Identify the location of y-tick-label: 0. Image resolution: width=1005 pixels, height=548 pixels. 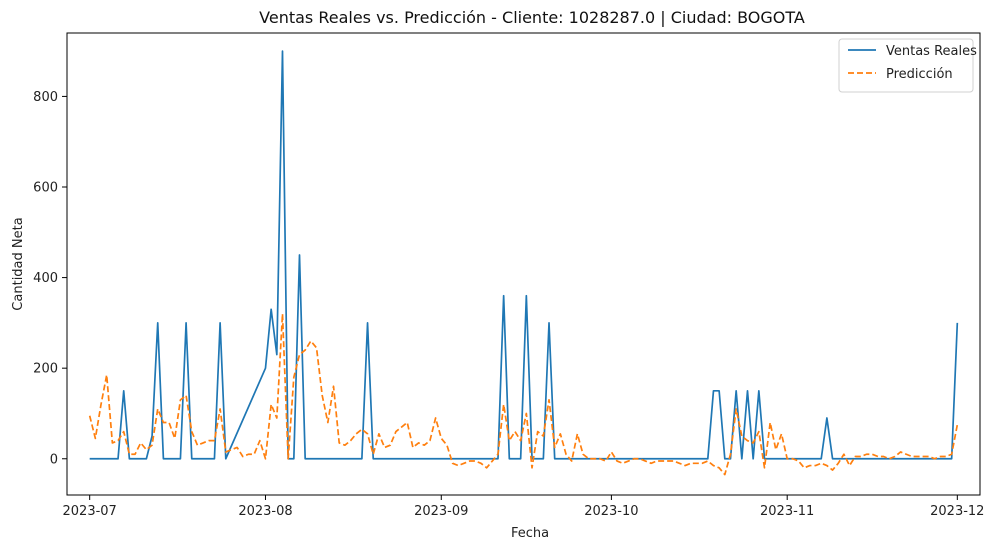
(54, 459).